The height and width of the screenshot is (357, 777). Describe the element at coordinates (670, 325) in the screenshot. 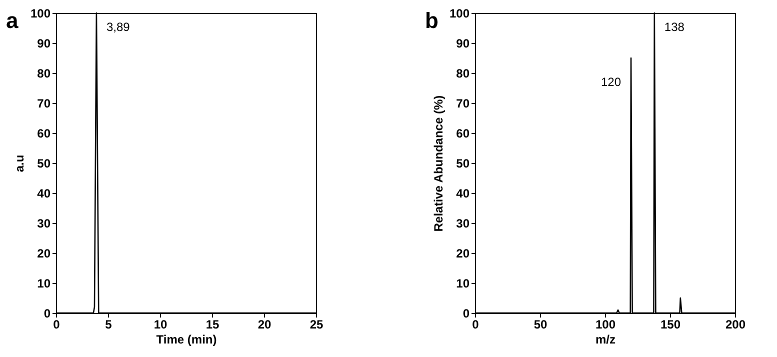

I see `x-tick-label: 150` at that location.